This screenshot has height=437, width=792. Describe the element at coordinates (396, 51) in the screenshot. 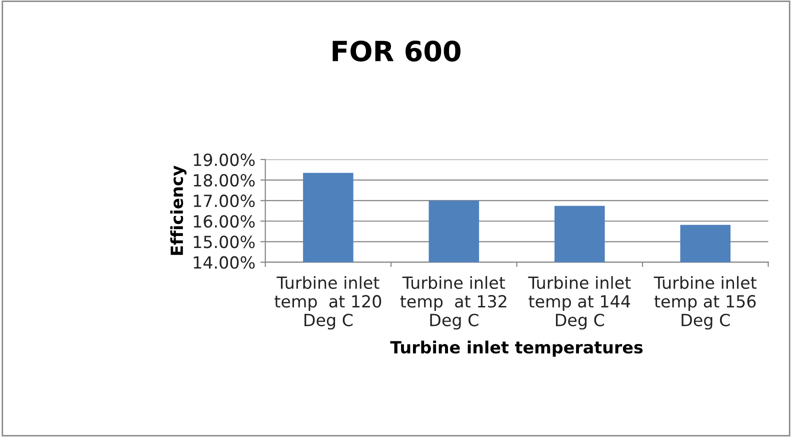

I see `chart-title: FOR 600` at that location.